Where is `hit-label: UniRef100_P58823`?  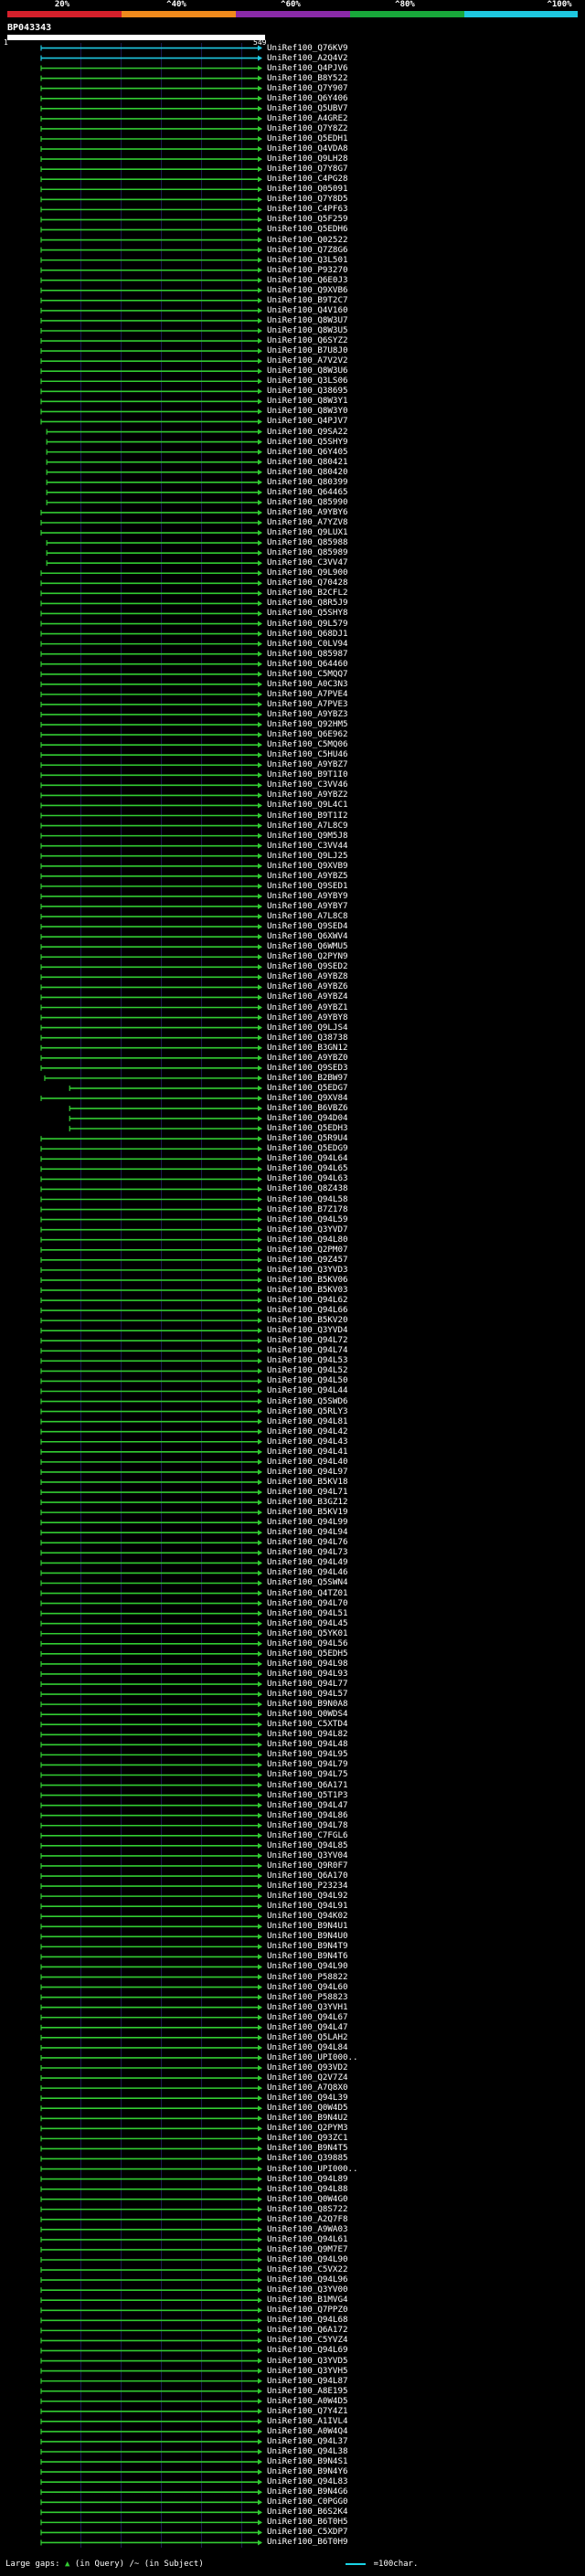
hit-label: UniRef100_P58823 is located at coordinates (308, 1996).